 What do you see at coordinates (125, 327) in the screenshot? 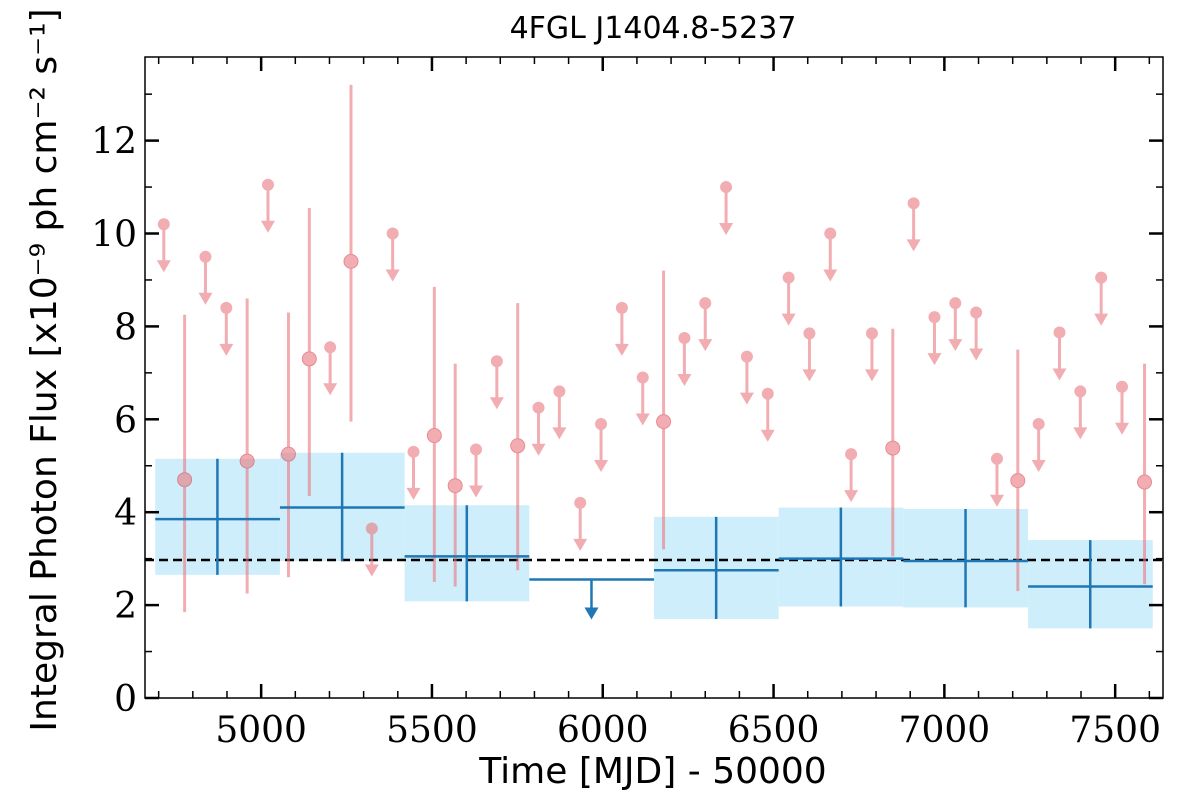
I see `y-tick-label: 8` at bounding box center [125, 327].